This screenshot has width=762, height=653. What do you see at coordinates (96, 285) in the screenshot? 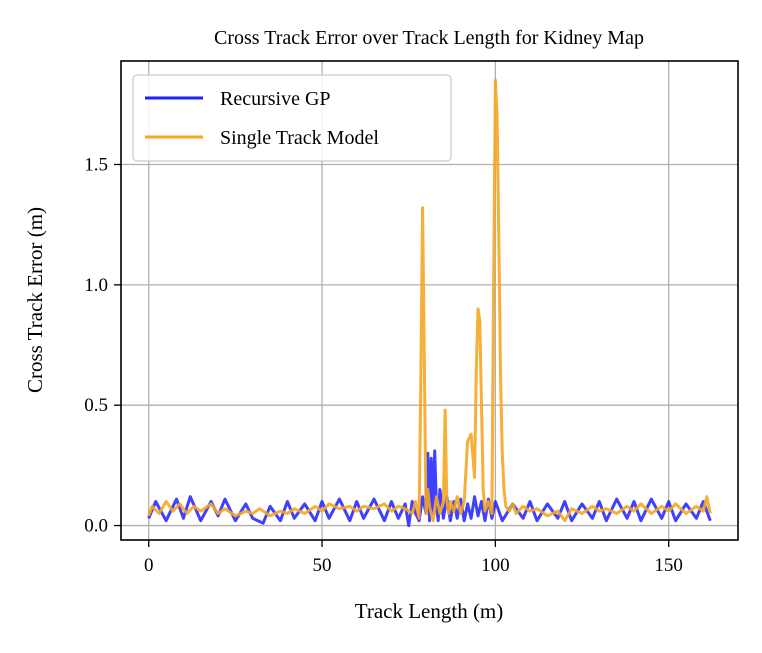
I see `y-tick-label: 1.0` at bounding box center [96, 285].